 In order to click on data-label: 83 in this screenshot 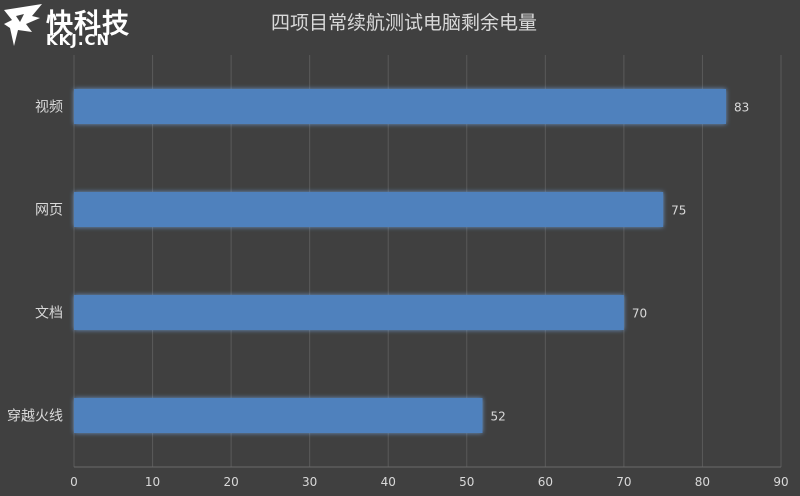, I will do `click(741, 108)`.